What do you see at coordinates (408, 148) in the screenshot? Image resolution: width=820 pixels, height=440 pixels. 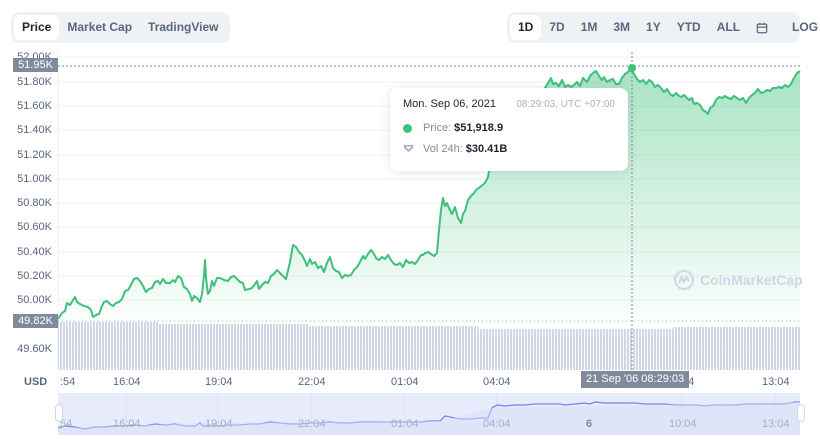 I see `volume-icon` at bounding box center [408, 148].